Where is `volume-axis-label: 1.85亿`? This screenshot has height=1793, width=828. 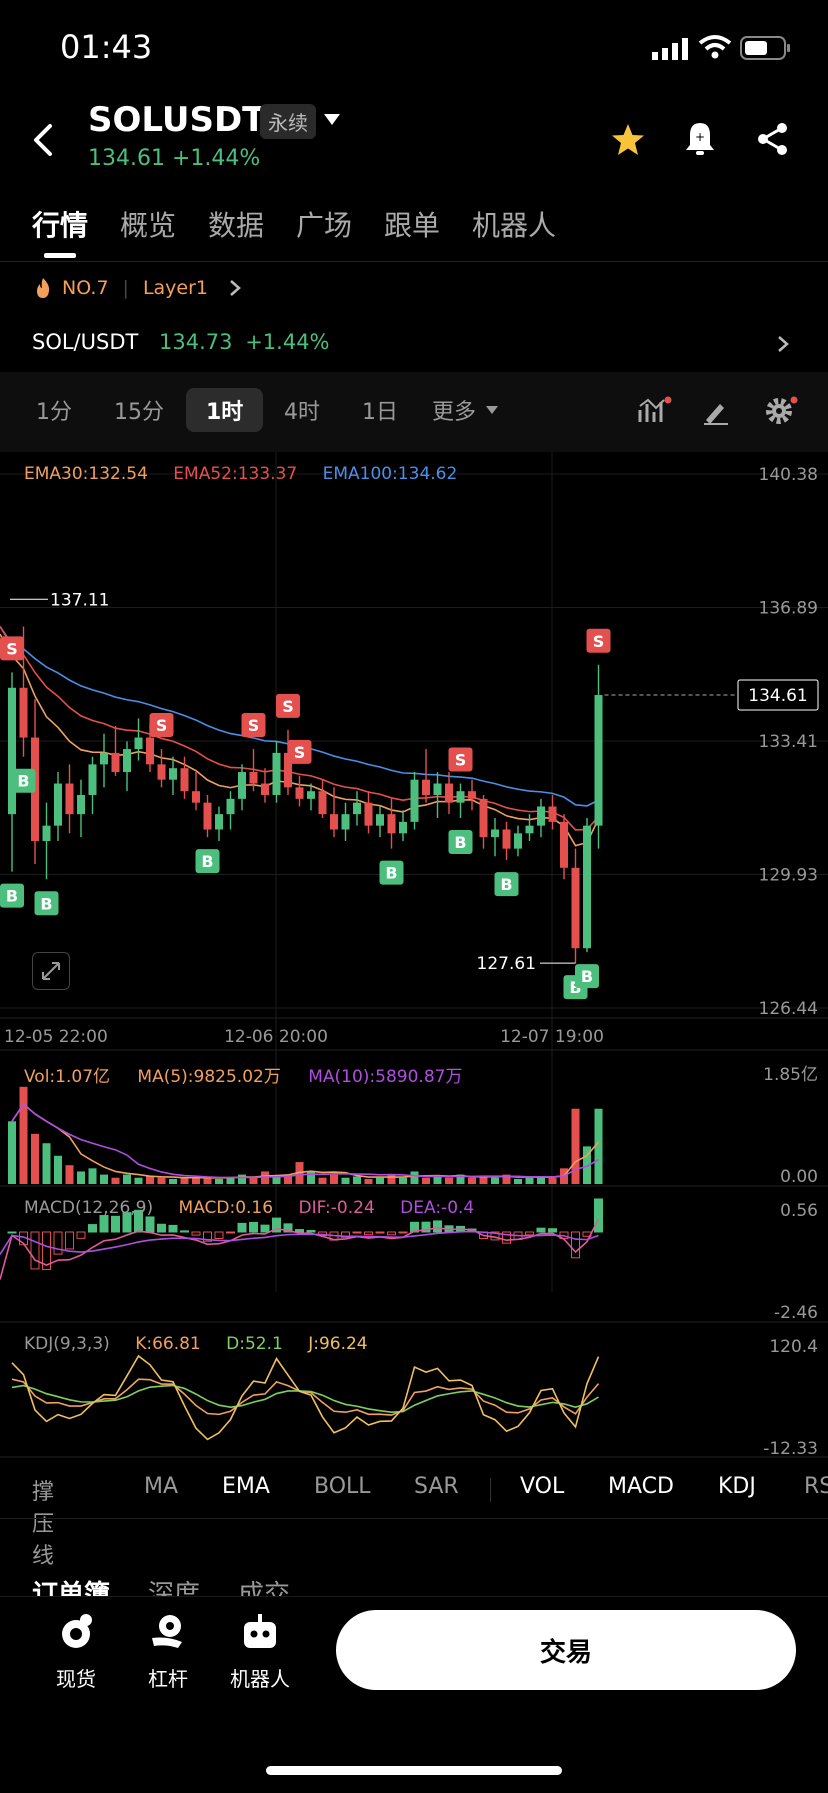 volume-axis-label: 1.85亿 is located at coordinates (790, 1075).